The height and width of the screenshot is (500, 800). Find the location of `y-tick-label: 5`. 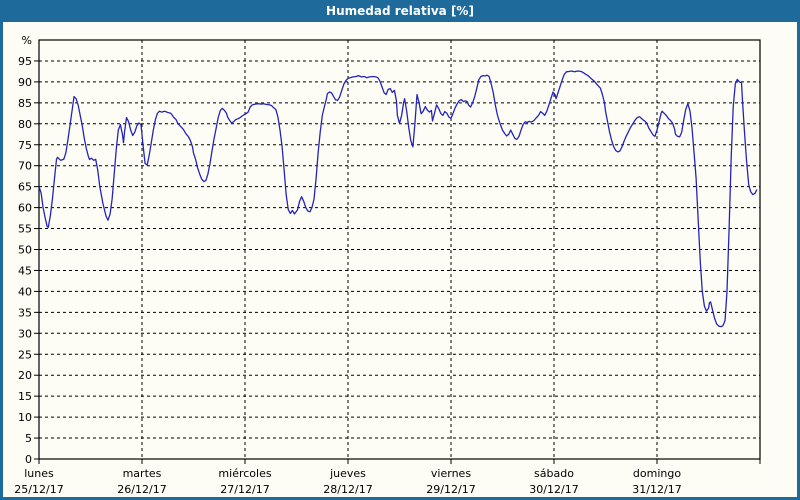

y-tick-label: 5 is located at coordinates (28, 438).